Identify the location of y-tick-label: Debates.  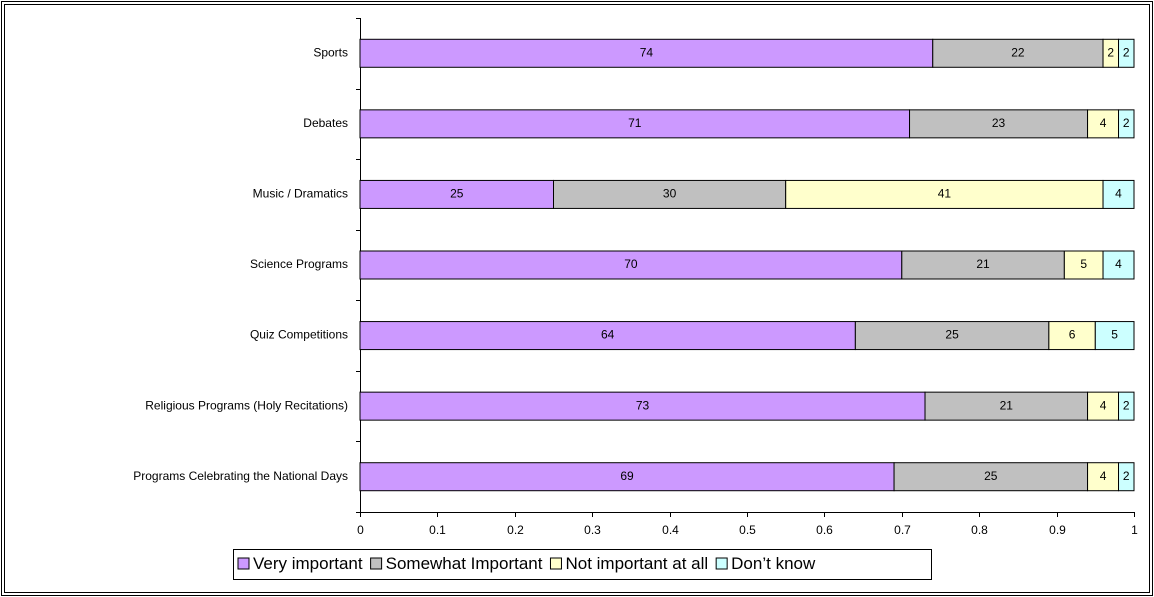
(325, 123).